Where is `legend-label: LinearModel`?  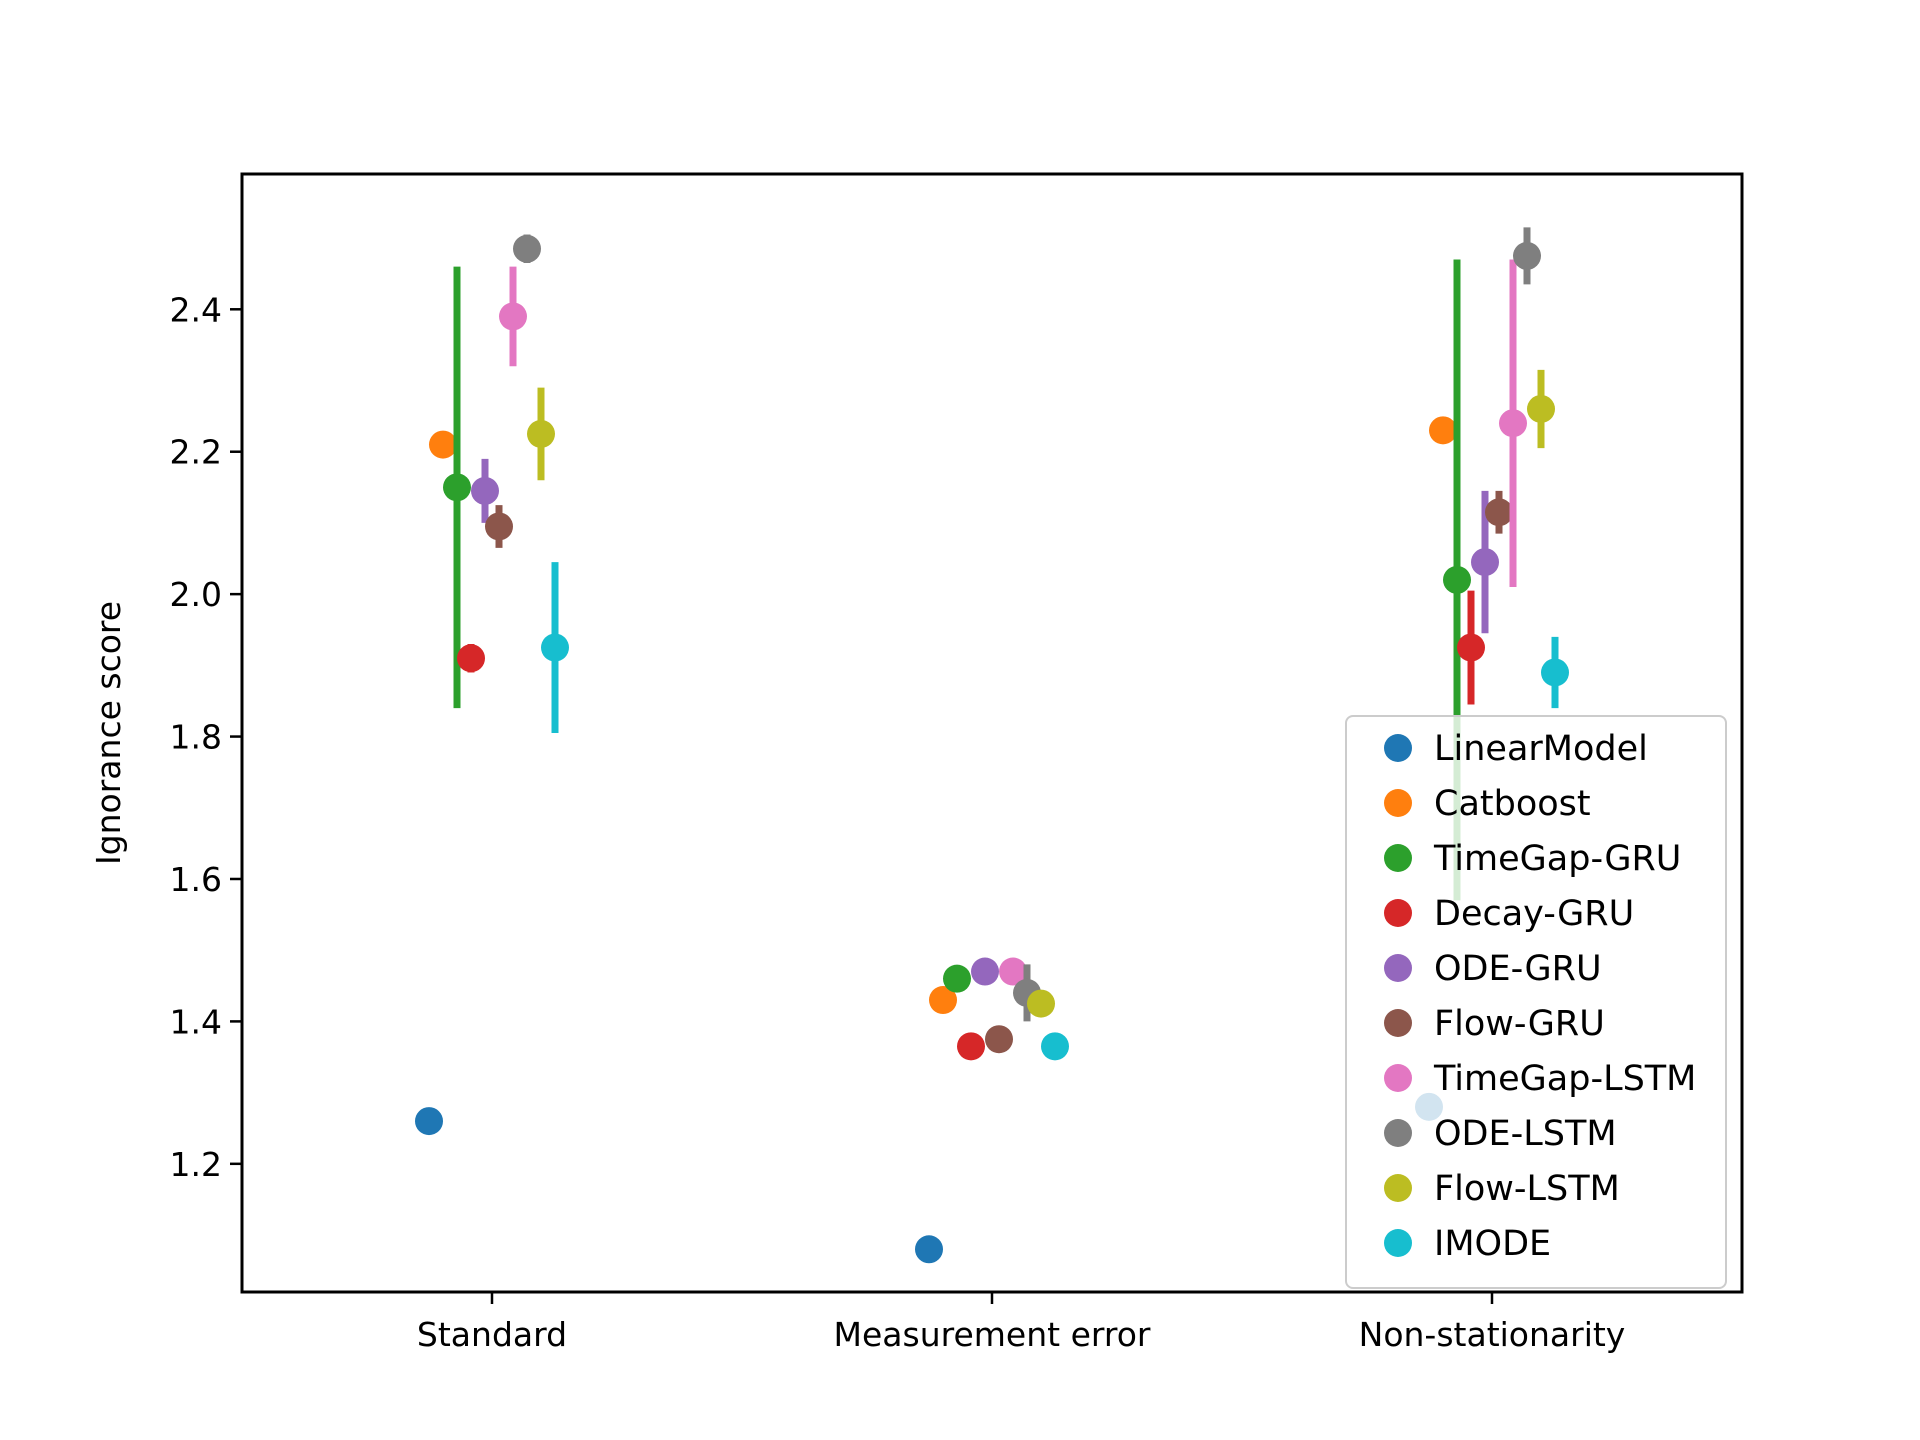
legend-label: LinearModel is located at coordinates (1541, 749).